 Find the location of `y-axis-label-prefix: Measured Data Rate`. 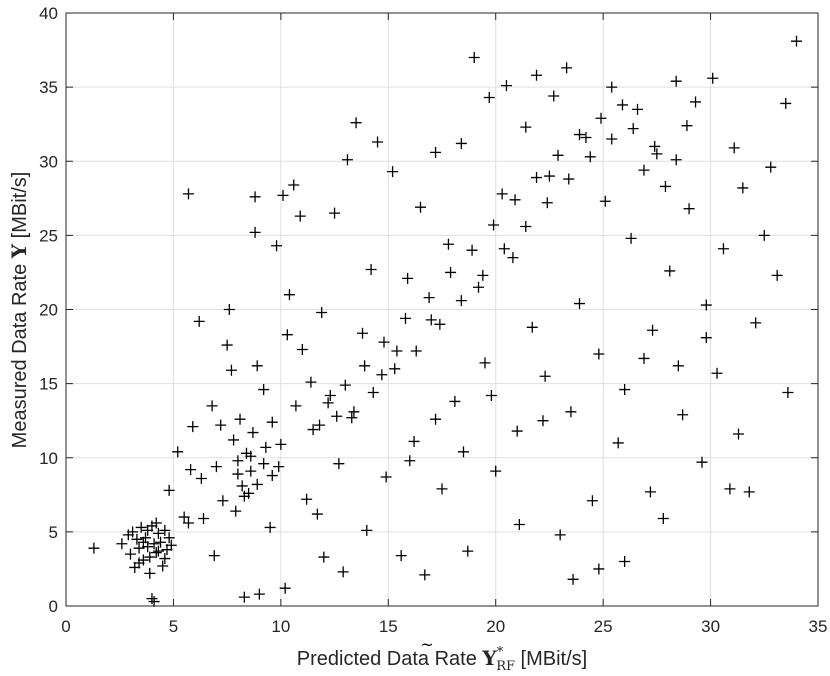

y-axis-label-prefix: Measured Data Rate is located at coordinates (20, 353).